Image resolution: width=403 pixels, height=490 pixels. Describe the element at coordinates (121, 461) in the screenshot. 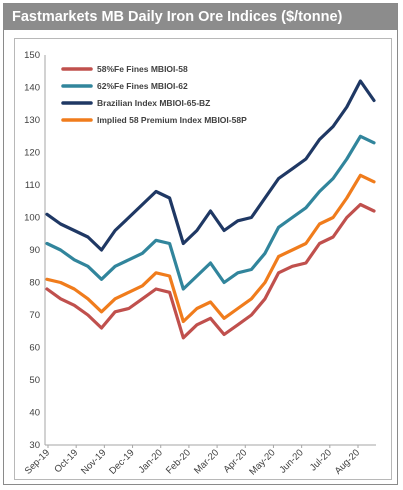

I see `x-tick-label: Dec-19` at that location.